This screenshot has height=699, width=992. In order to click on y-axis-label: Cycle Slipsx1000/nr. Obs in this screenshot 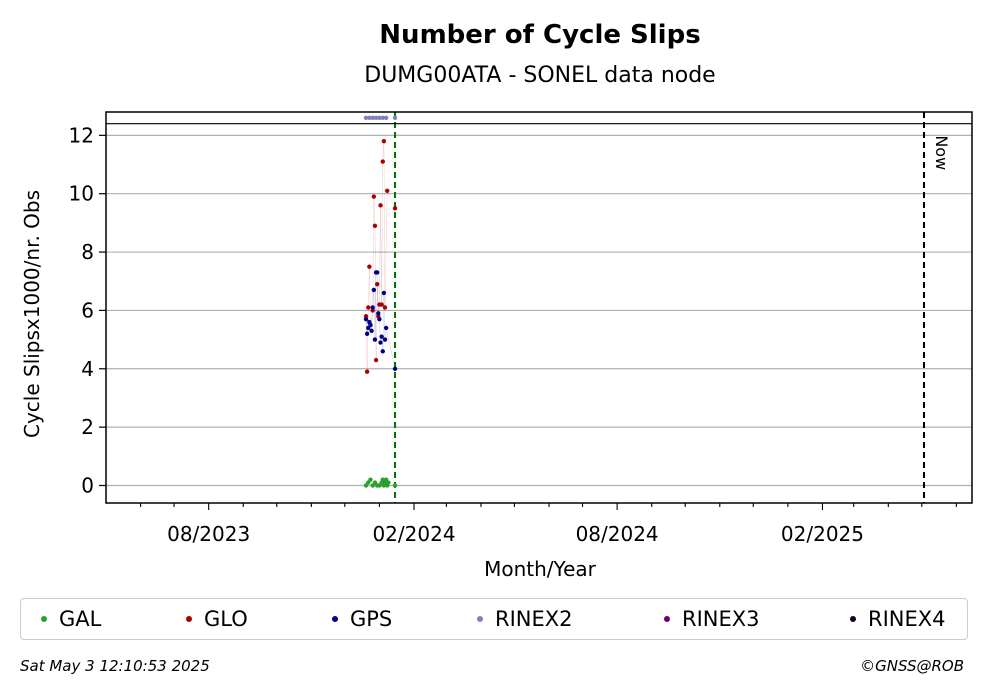, I will do `click(32, 314)`.